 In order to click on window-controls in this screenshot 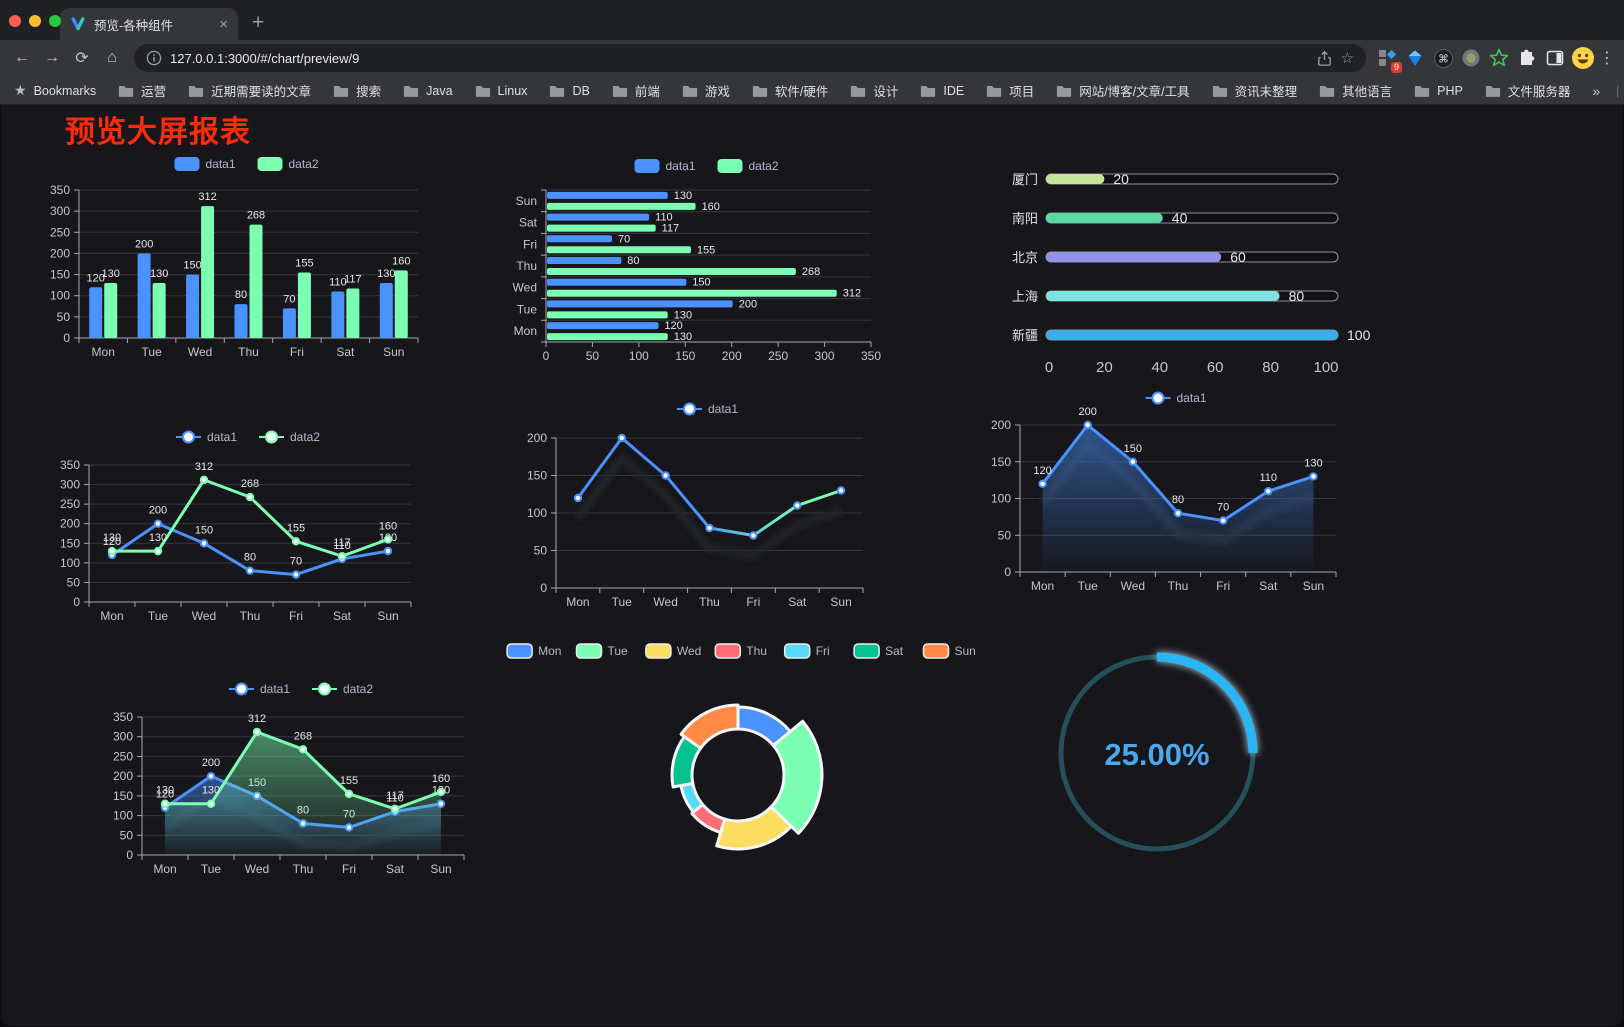, I will do `click(35, 21)`.